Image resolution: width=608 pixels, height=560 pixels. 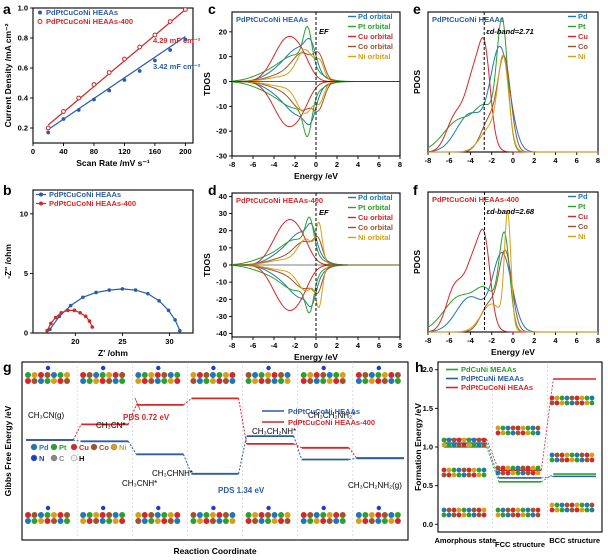 What do you see at coordinates (146, 417) in the screenshot?
I see `pds-red-label: PDS 0.72 eV` at bounding box center [146, 417].